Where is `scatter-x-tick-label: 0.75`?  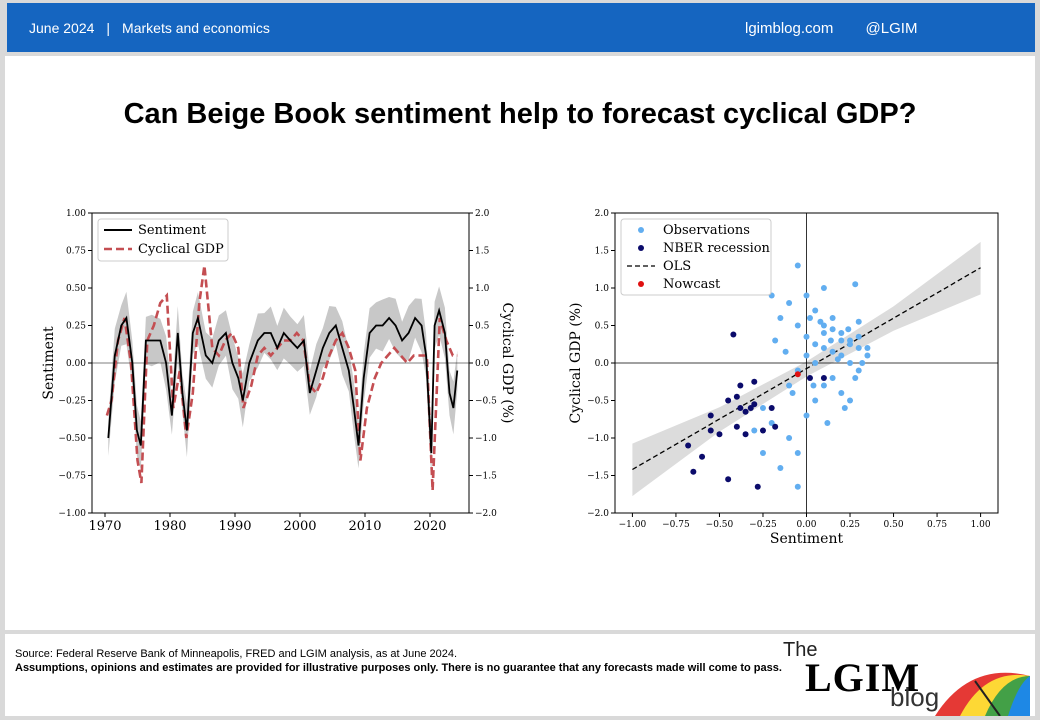 scatter-x-tick-label: 0.75 is located at coordinates (937, 525).